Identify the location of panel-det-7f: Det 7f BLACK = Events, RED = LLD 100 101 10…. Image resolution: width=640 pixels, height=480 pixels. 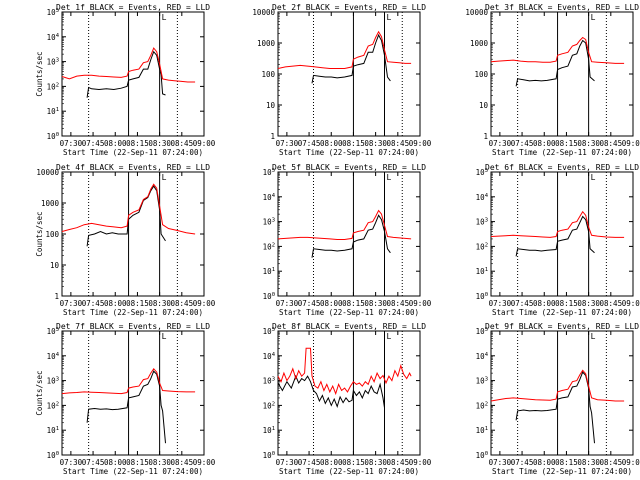
(125, 399).